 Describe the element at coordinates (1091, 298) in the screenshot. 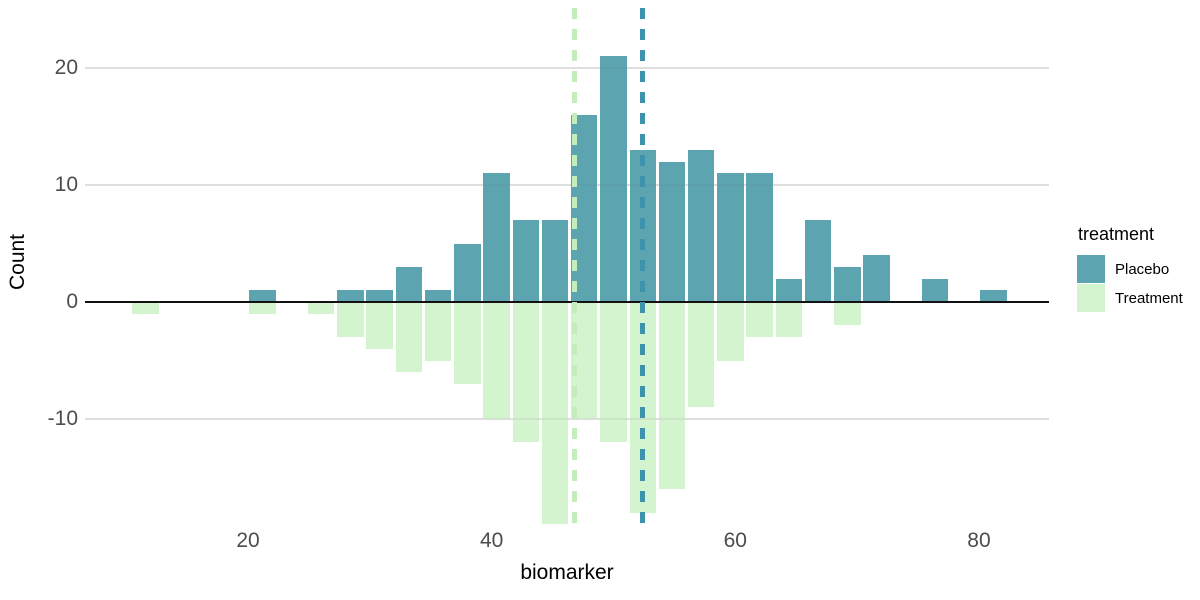

I see `legend-swatch-treatment` at that location.